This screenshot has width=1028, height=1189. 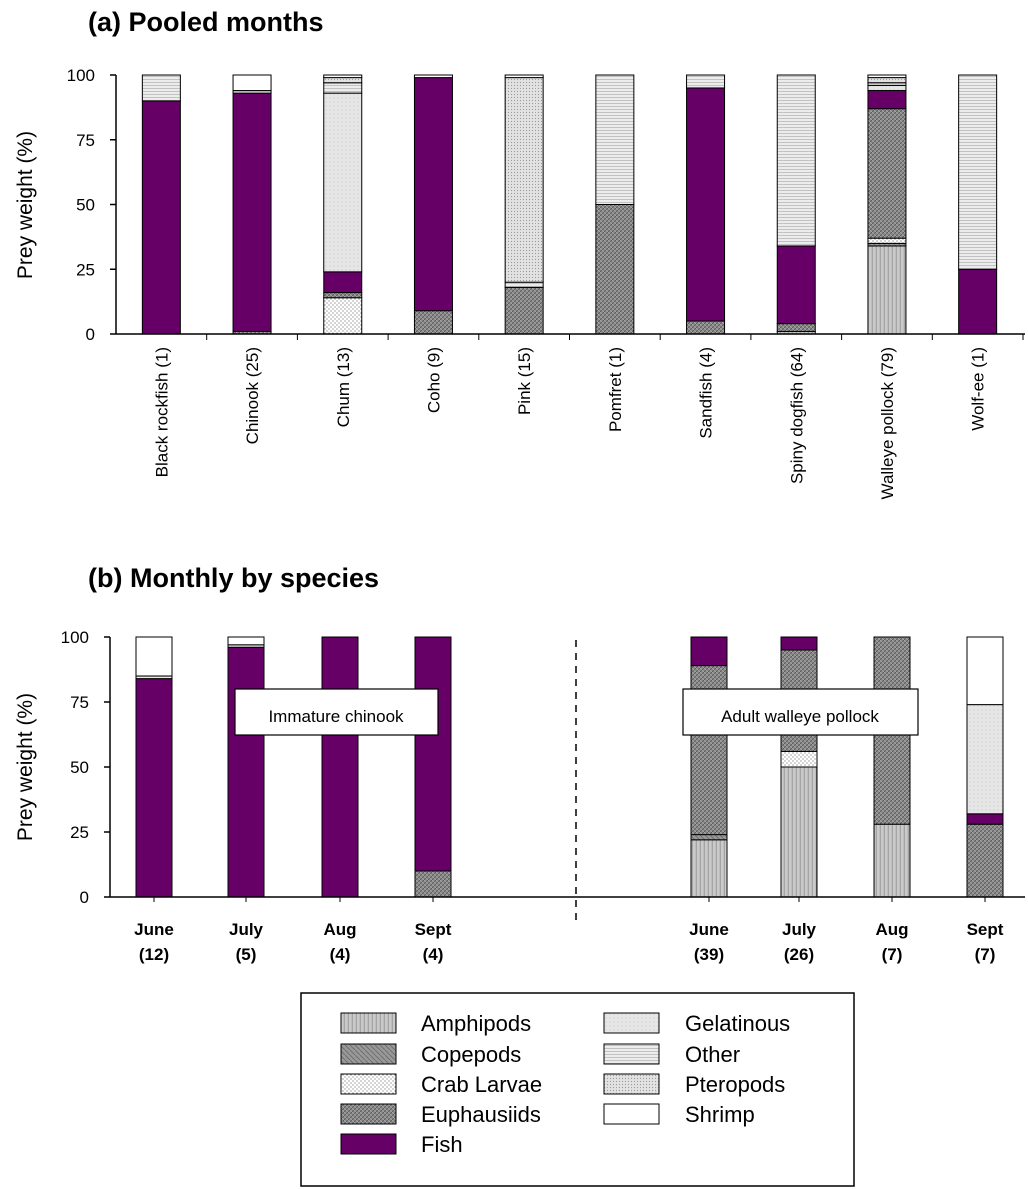 I want to click on bar-segment-coho-9-shrimp, so click(x=433, y=76).